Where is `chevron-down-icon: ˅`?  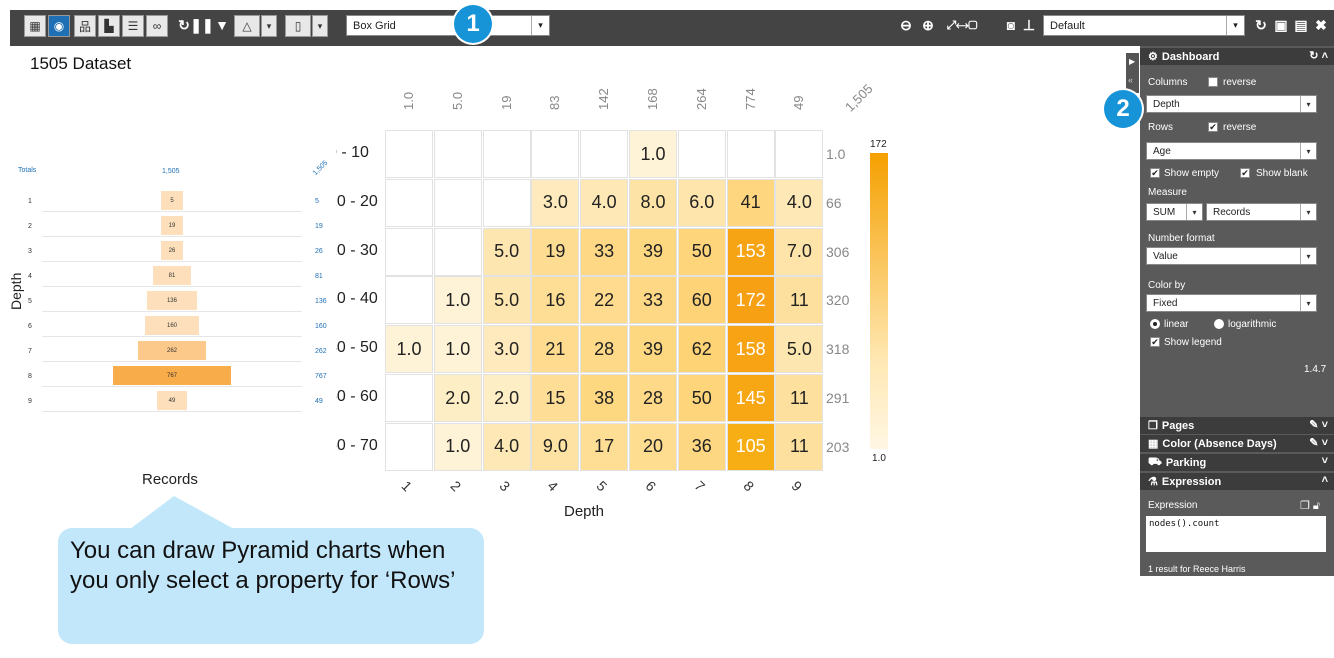
chevron-down-icon: ˅ is located at coordinates (1324, 461).